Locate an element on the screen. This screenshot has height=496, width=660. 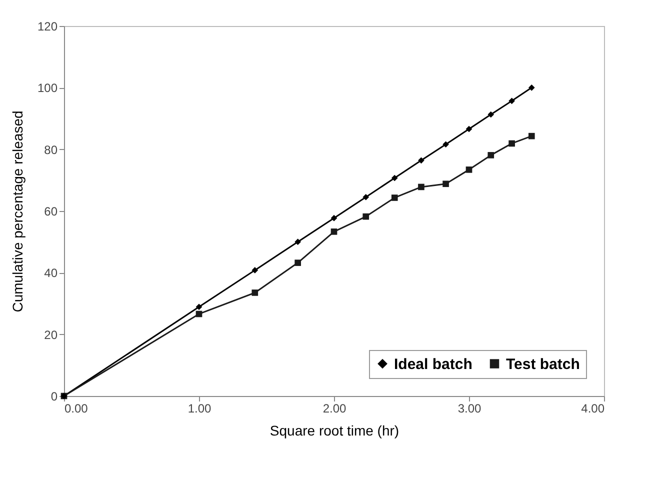
y-tick-label: 100 is located at coordinates (47, 88).